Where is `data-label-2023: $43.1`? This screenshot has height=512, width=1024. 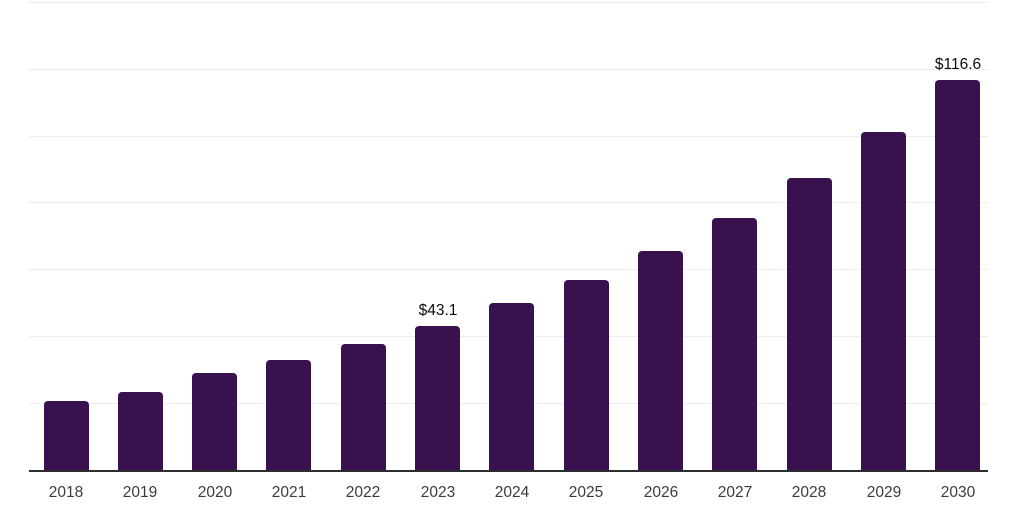
data-label-2023: $43.1 is located at coordinates (438, 310).